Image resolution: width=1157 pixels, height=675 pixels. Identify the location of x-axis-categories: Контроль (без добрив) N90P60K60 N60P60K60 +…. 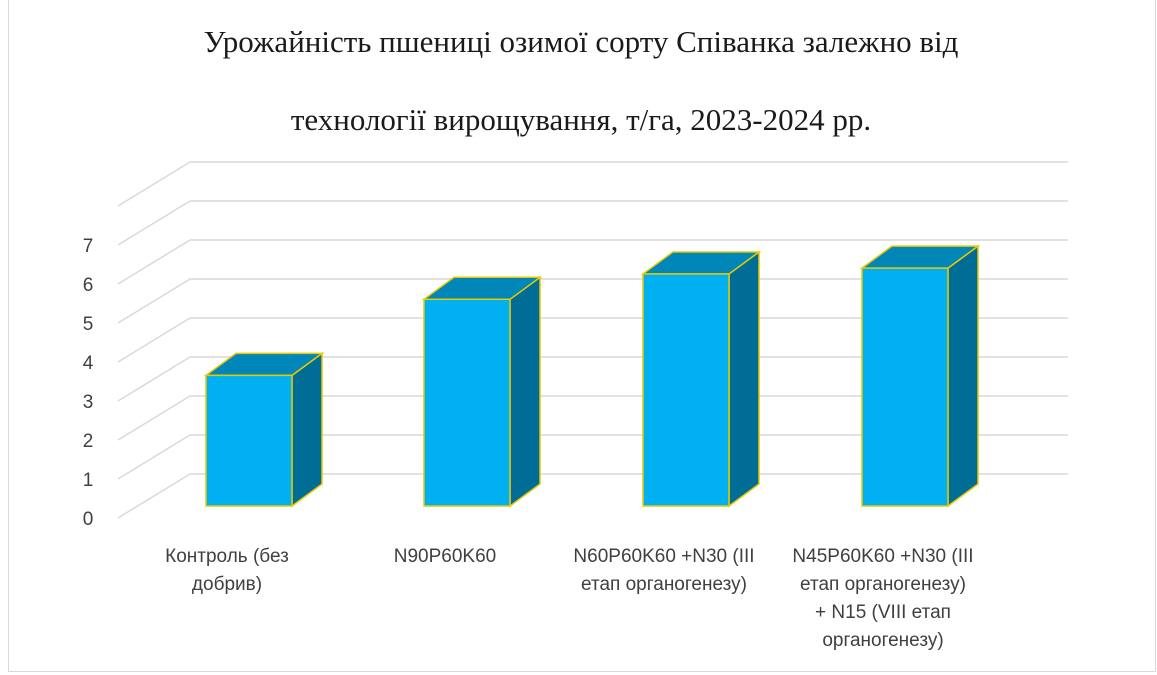
(569, 598).